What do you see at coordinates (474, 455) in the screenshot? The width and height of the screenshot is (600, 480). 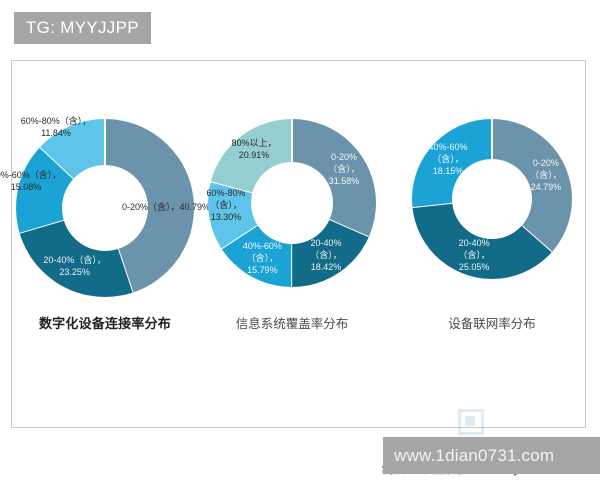 I see `bottom-url-text: www.1dian0731.com` at bounding box center [474, 455].